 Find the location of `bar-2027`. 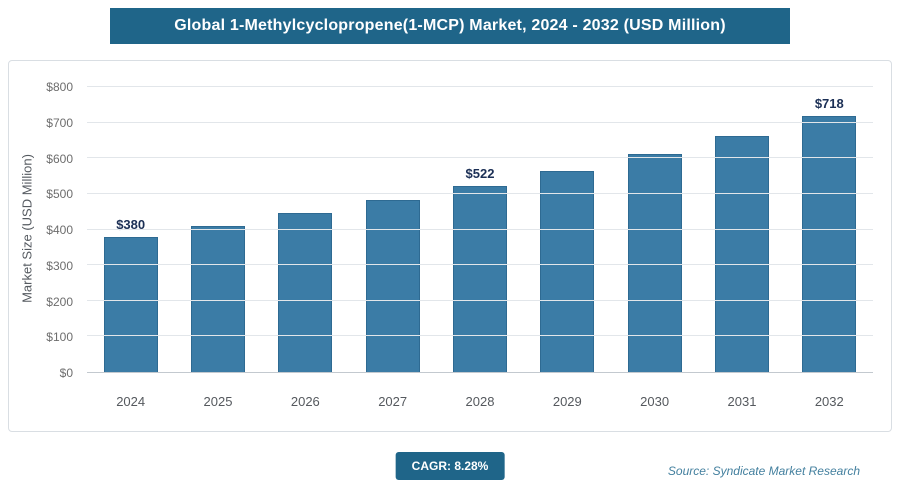

bar-2027 is located at coordinates (392, 286).